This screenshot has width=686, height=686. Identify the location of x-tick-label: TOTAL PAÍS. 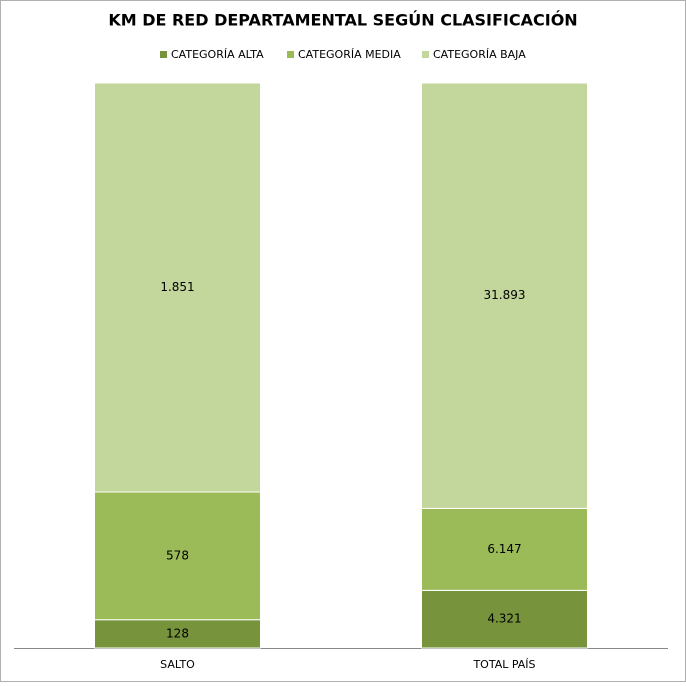
(503, 664).